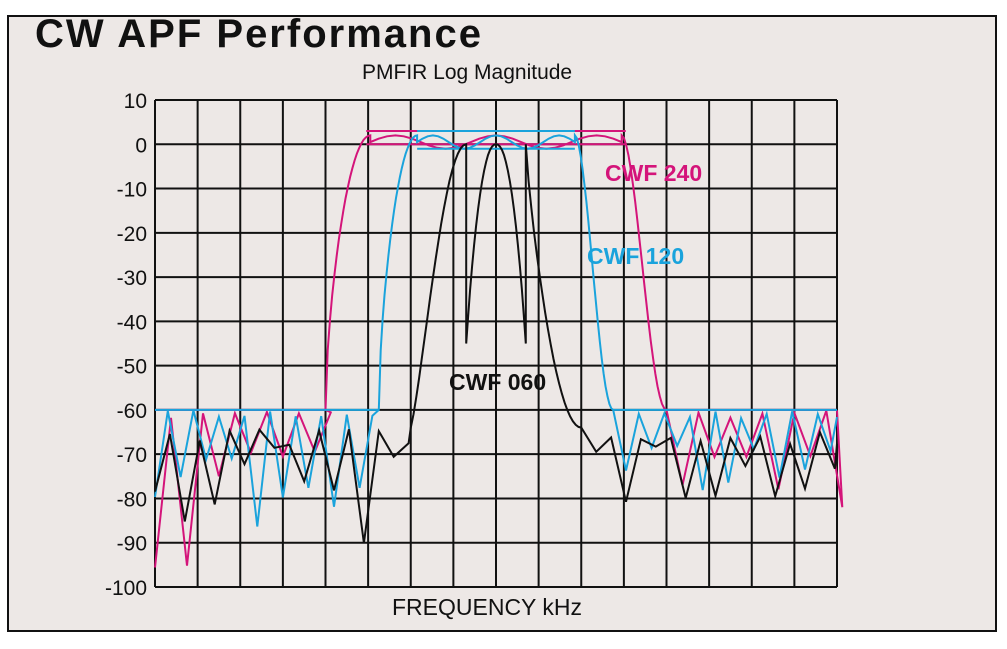  Describe the element at coordinates (132, 278) in the screenshot. I see `svg-text: -30` at that location.